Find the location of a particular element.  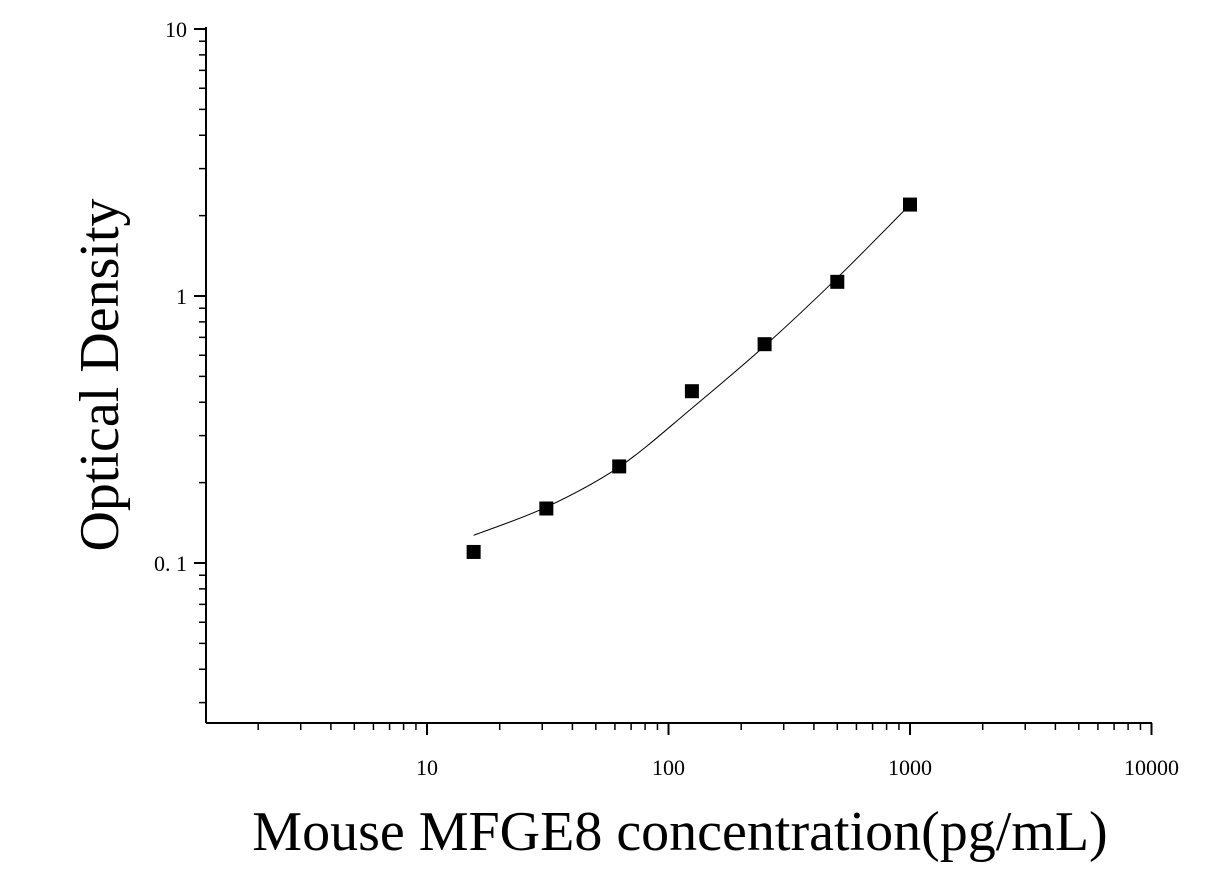

y-axis-tick-labels: 0. 1 1 10 is located at coordinates (170, 296).